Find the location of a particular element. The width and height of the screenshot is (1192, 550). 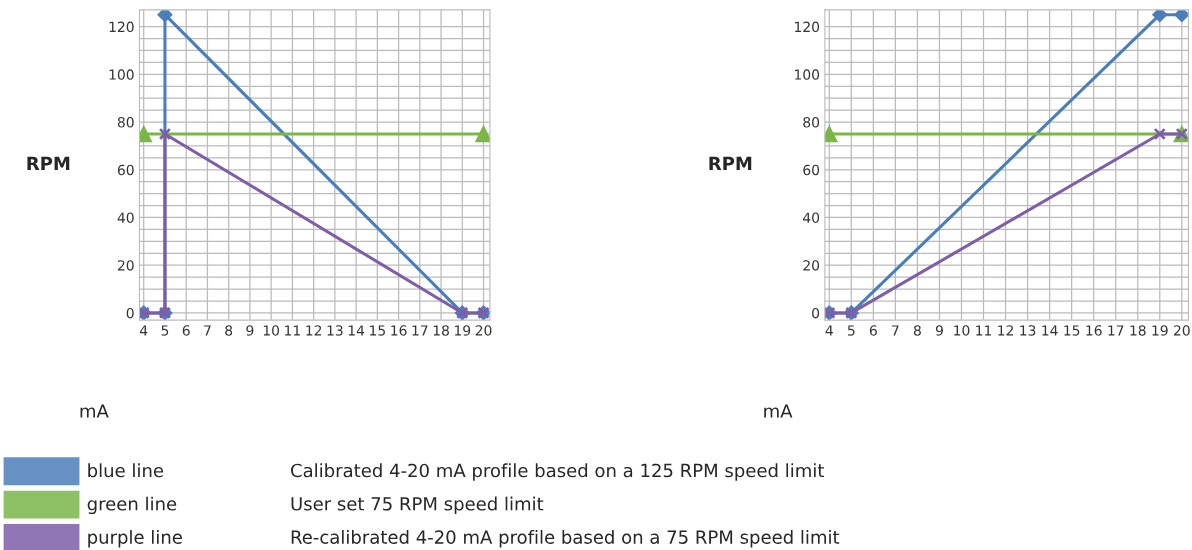

legend-label: green line is located at coordinates (132, 505).